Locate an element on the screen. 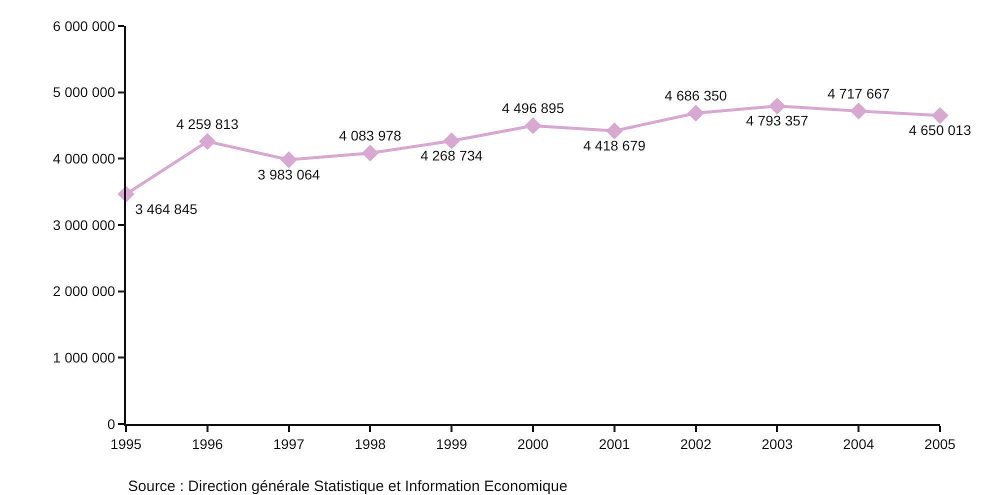  x-tick-label: 1995 is located at coordinates (126, 444).